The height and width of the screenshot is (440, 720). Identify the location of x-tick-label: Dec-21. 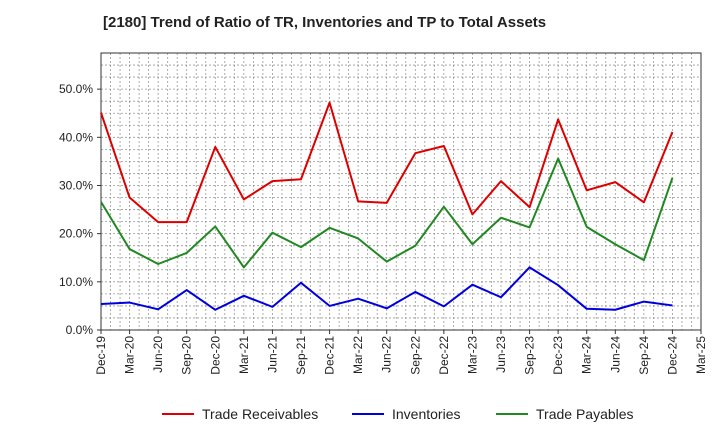
(330, 355).